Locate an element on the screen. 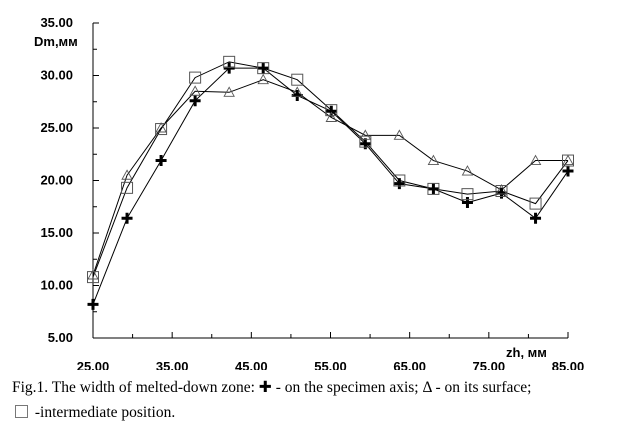 The image size is (619, 441). caption-line2-text: -intermediate position. is located at coordinates (103, 412).